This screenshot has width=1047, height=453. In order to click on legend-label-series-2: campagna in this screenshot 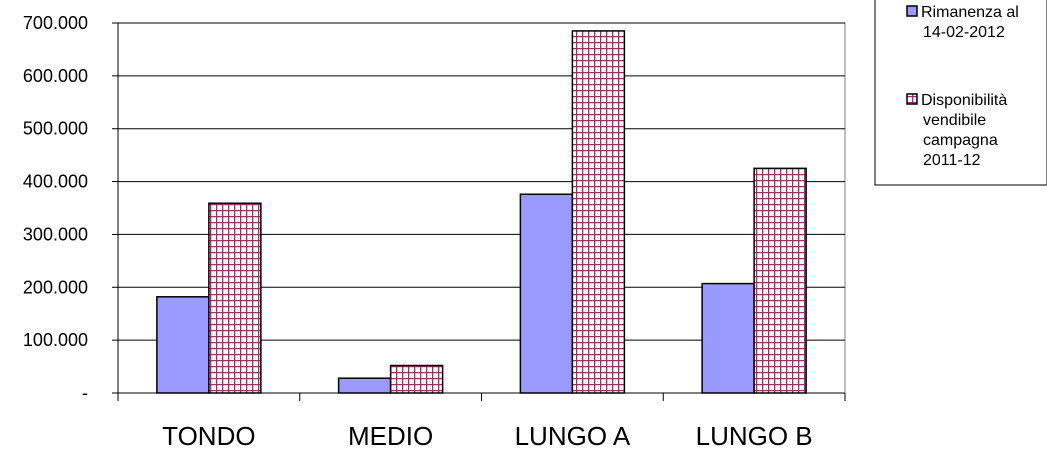, I will do `click(960, 140)`.